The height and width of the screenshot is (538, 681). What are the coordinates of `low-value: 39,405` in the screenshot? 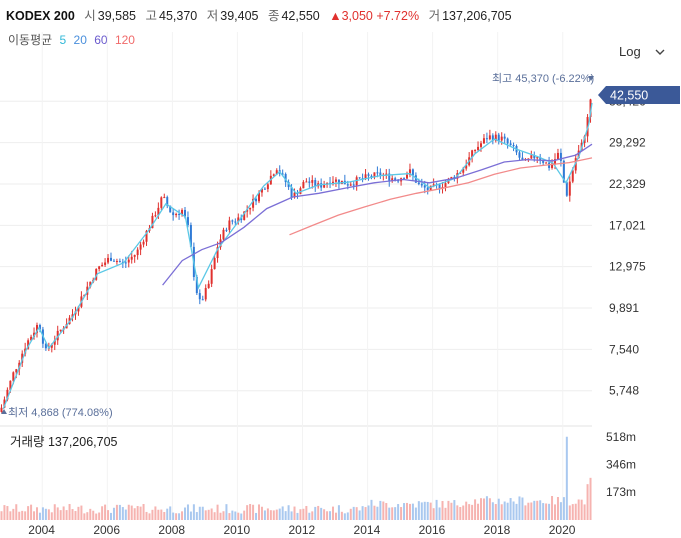 It's located at (239, 16).